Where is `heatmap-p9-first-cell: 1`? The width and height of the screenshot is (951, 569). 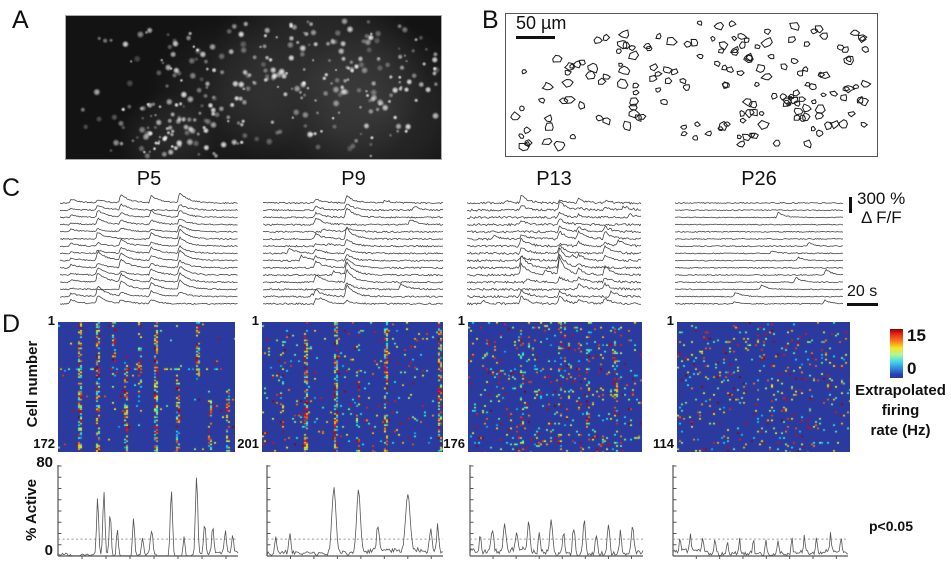
heatmap-p9-first-cell: 1 is located at coordinates (255, 320).